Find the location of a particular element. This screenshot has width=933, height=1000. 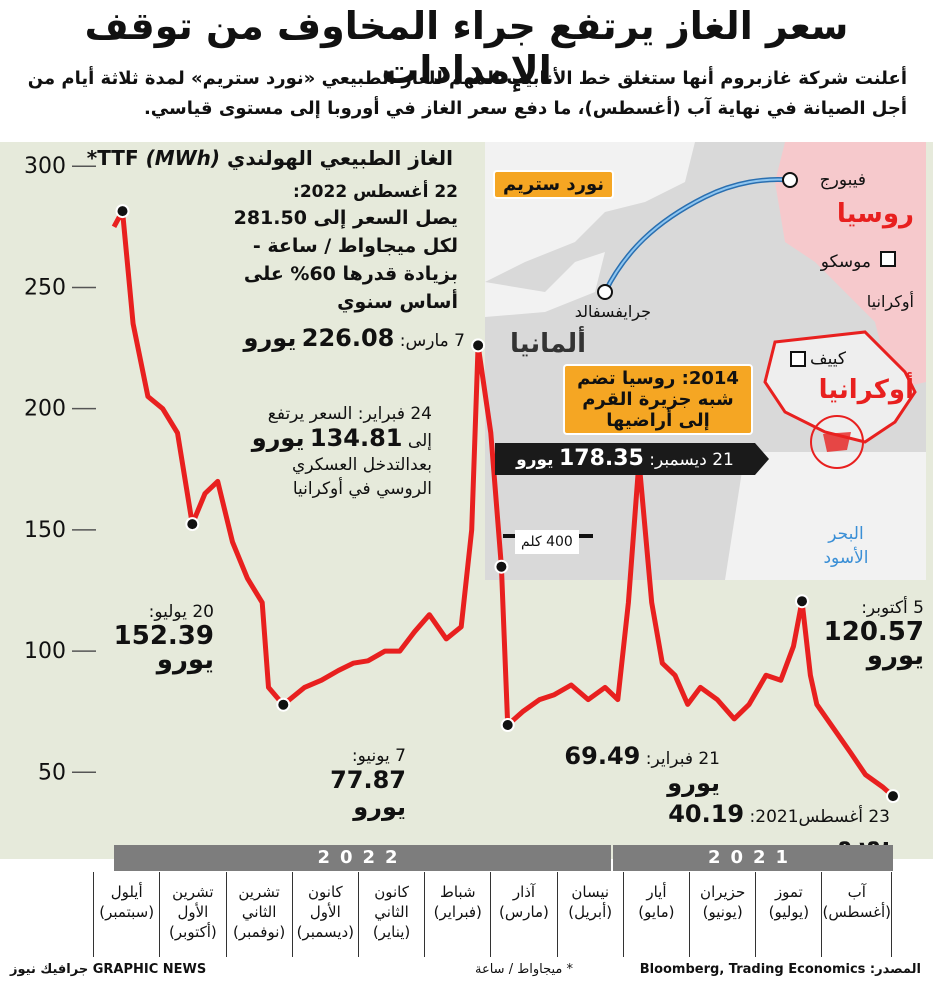

month-line: نيسان is located at coordinates (590, 892).